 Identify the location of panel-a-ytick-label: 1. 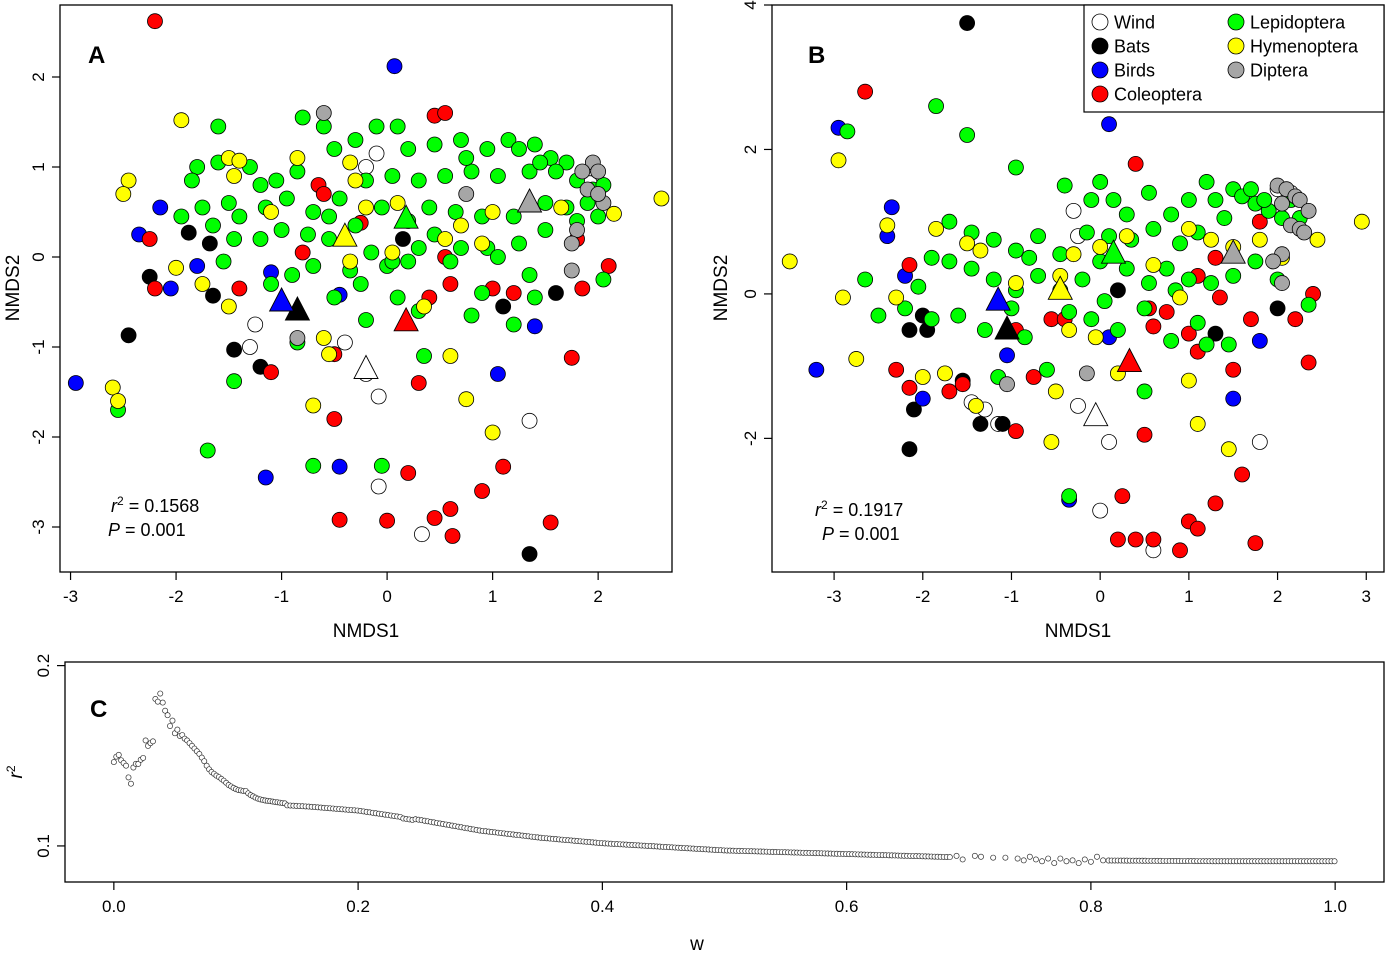
(38, 166).